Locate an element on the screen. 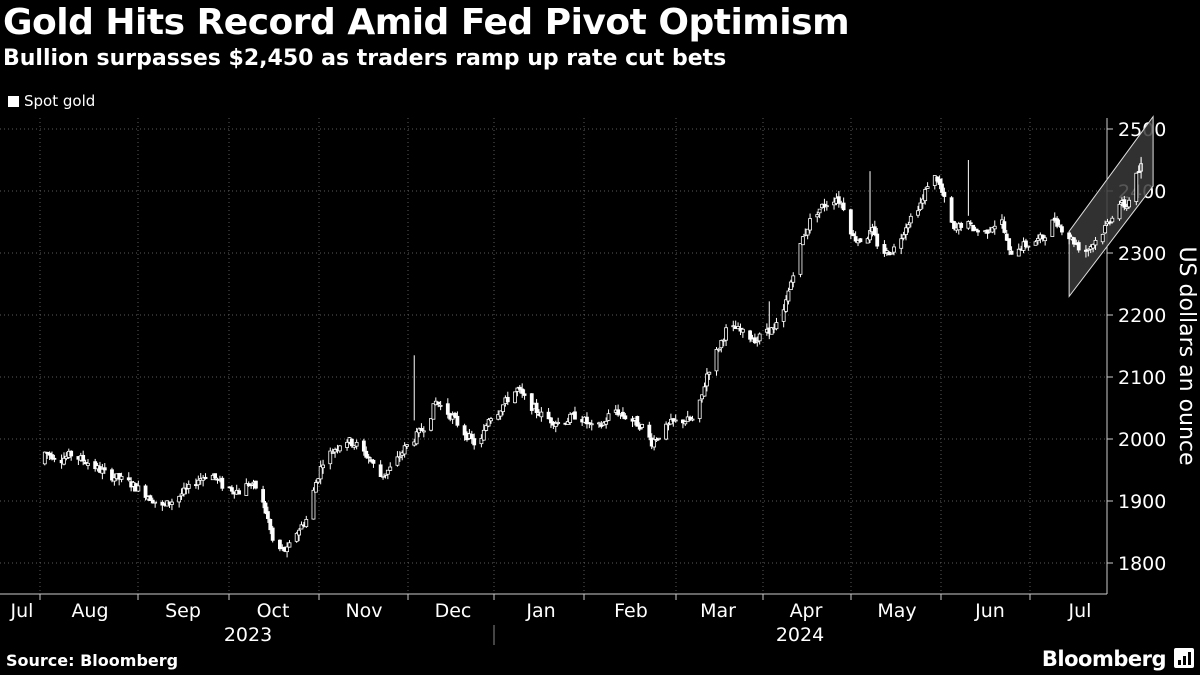 This screenshot has width=1200, height=675. x-tick-label: Sep is located at coordinates (183, 611).